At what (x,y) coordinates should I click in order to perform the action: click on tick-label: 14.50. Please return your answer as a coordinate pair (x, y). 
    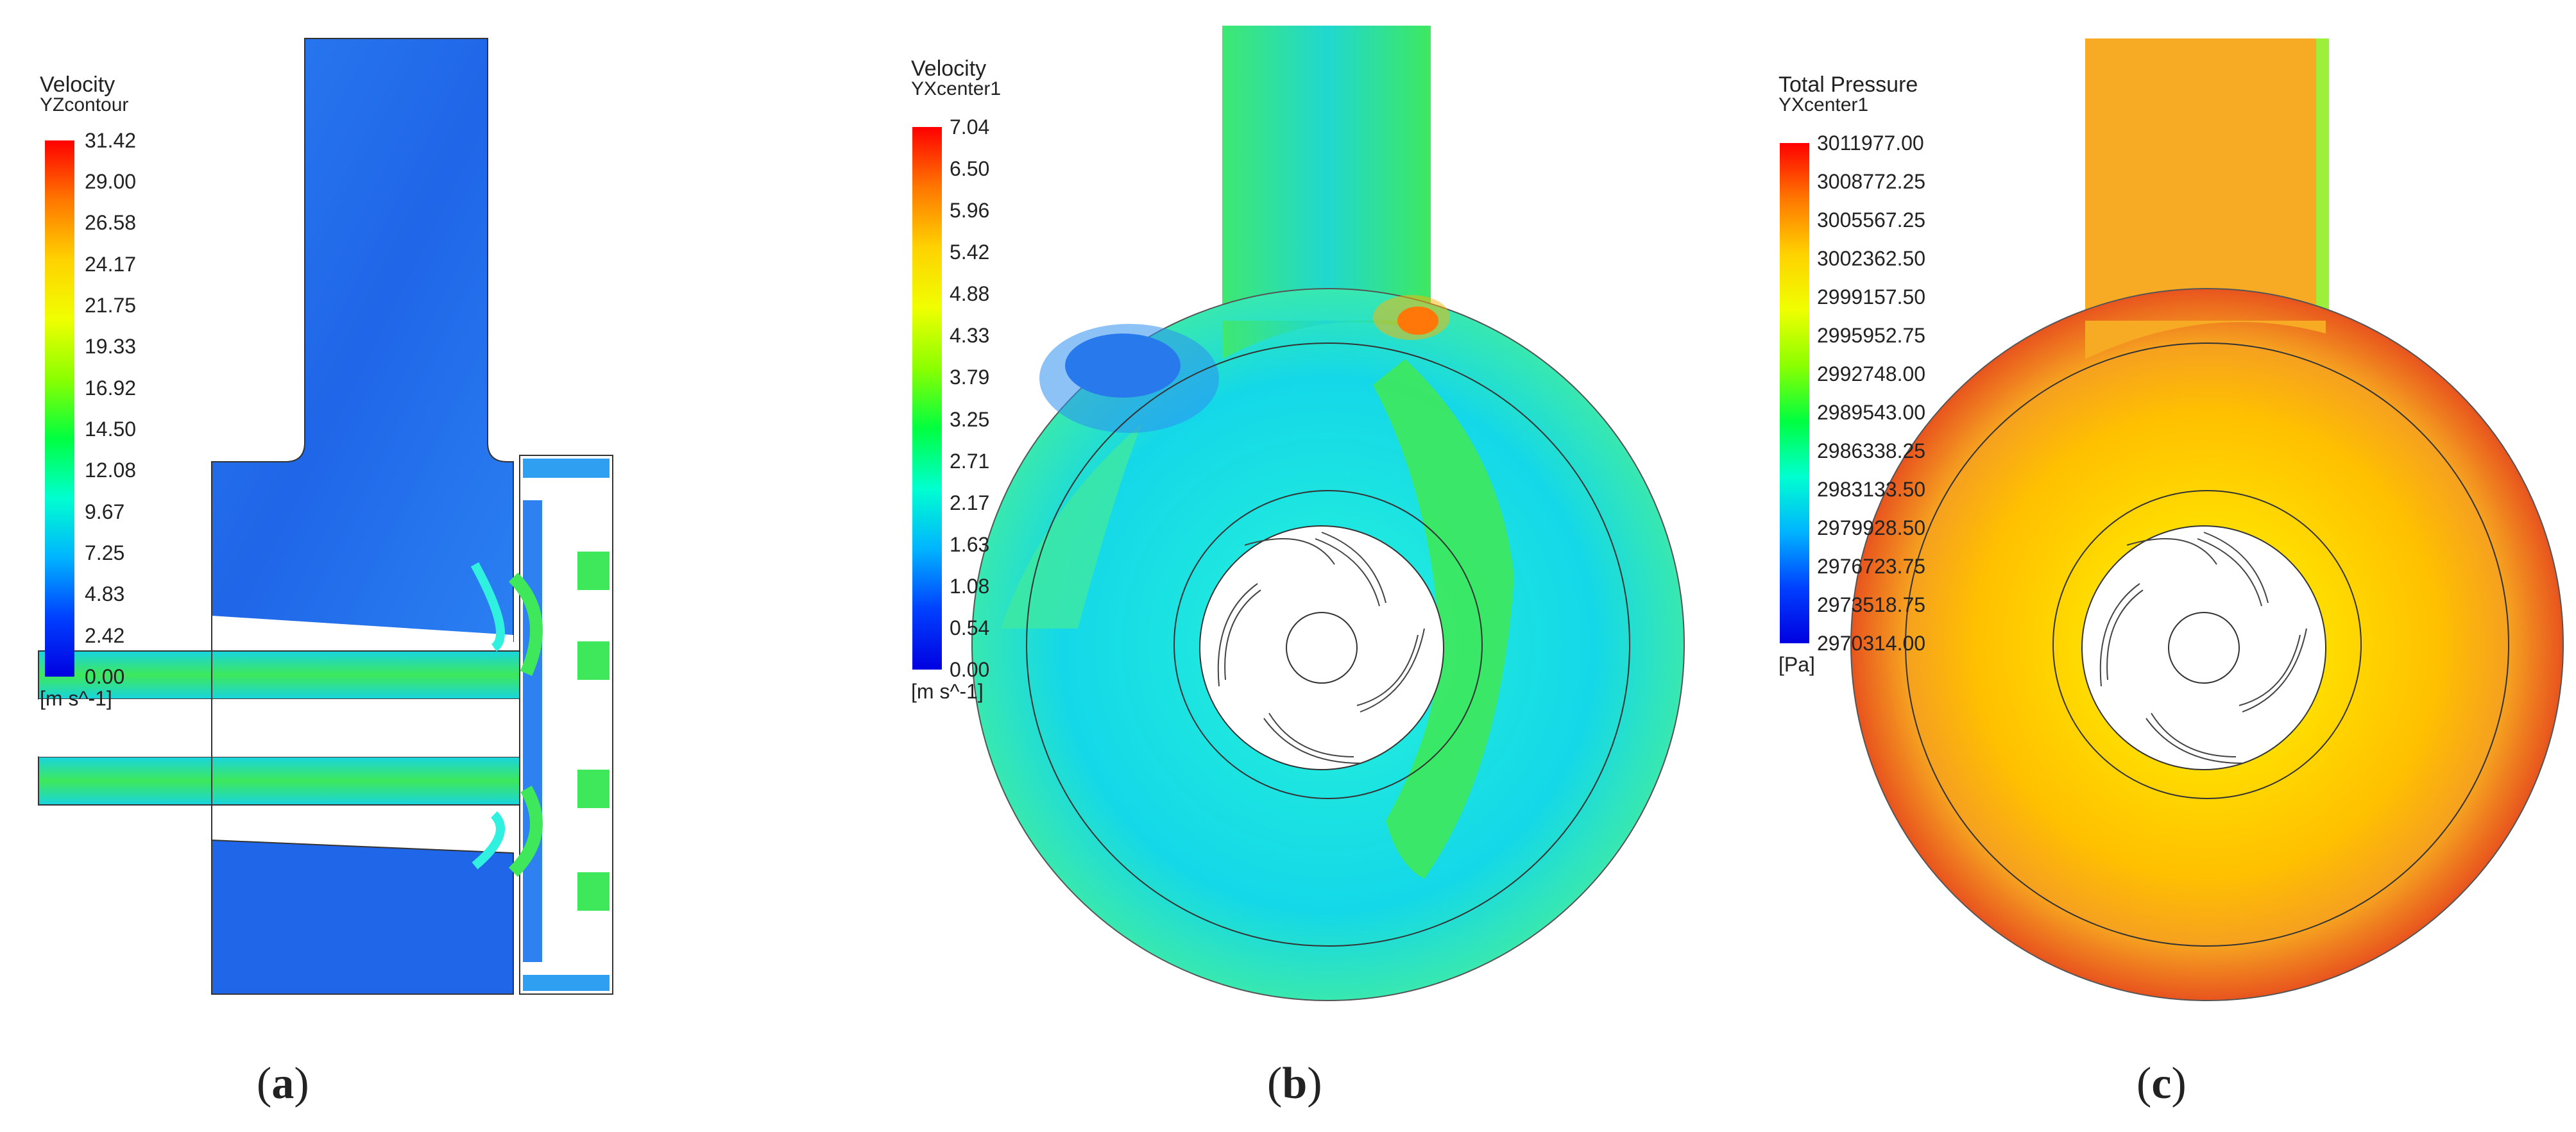
    Looking at the image, I should click on (111, 429).